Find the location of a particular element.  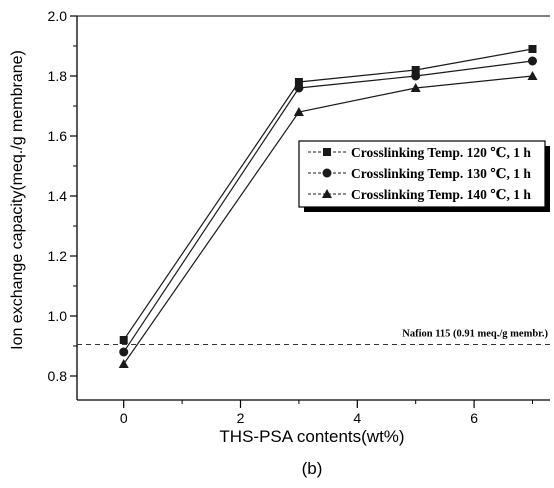

reference-line-label: Nafion 115 (0.91 meq./g membr.) is located at coordinates (475, 334).